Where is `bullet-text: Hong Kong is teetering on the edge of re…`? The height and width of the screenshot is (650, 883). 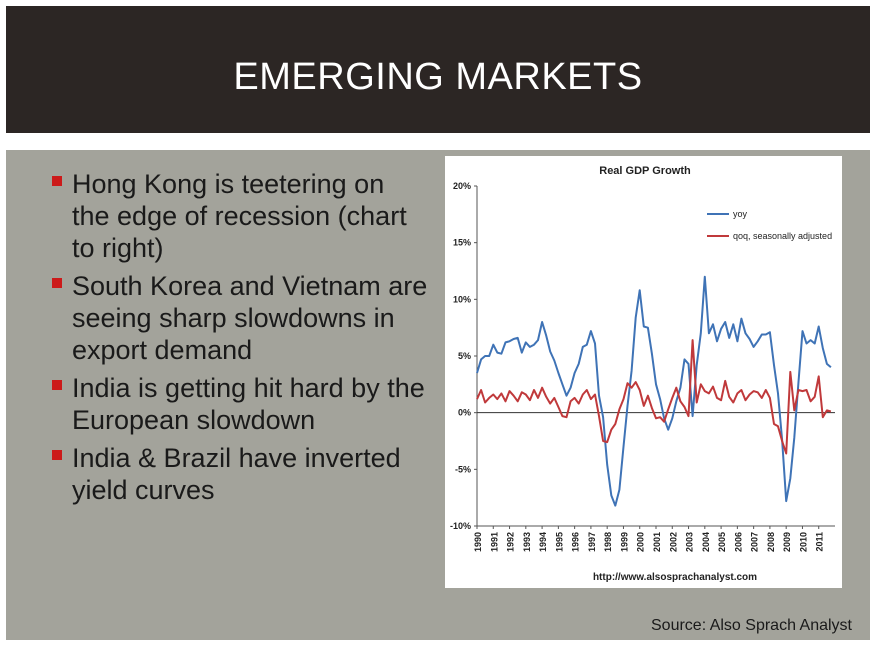
bullet-text: Hong Kong is teetering on the edge of re… is located at coordinates (239, 216).